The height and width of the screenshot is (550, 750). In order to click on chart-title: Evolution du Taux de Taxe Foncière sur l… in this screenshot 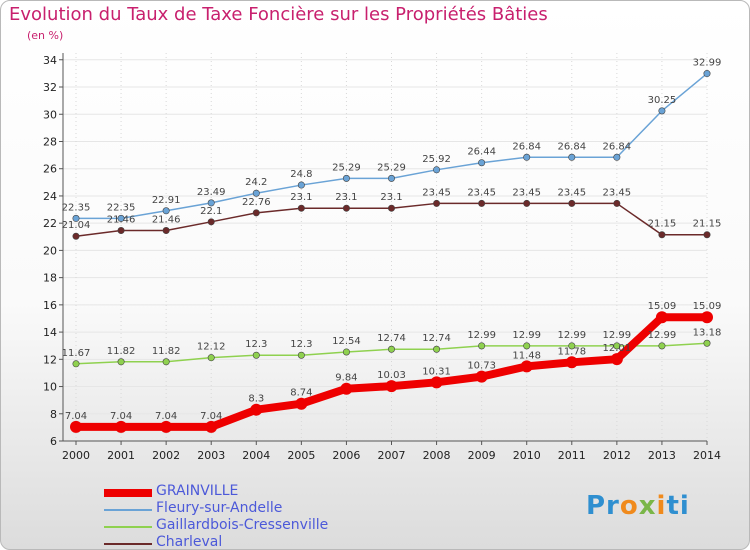, I will do `click(278, 14)`.